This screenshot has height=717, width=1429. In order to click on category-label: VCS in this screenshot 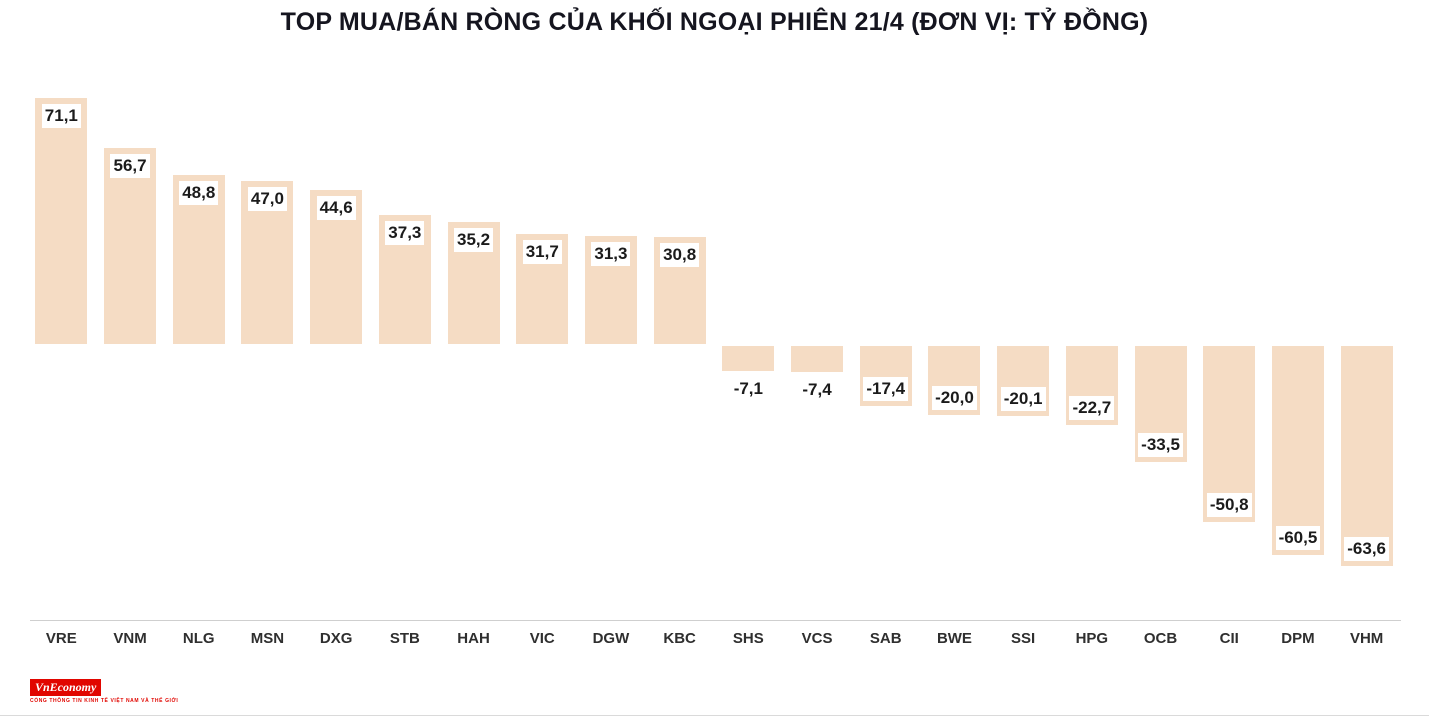, I will do `click(817, 638)`.